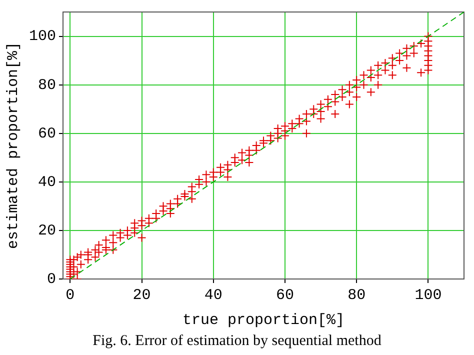 Image resolution: width=474 pixels, height=355 pixels. What do you see at coordinates (237, 341) in the screenshot?
I see `caption: Fig. 6. Error of estimation by sequential method` at bounding box center [237, 341].